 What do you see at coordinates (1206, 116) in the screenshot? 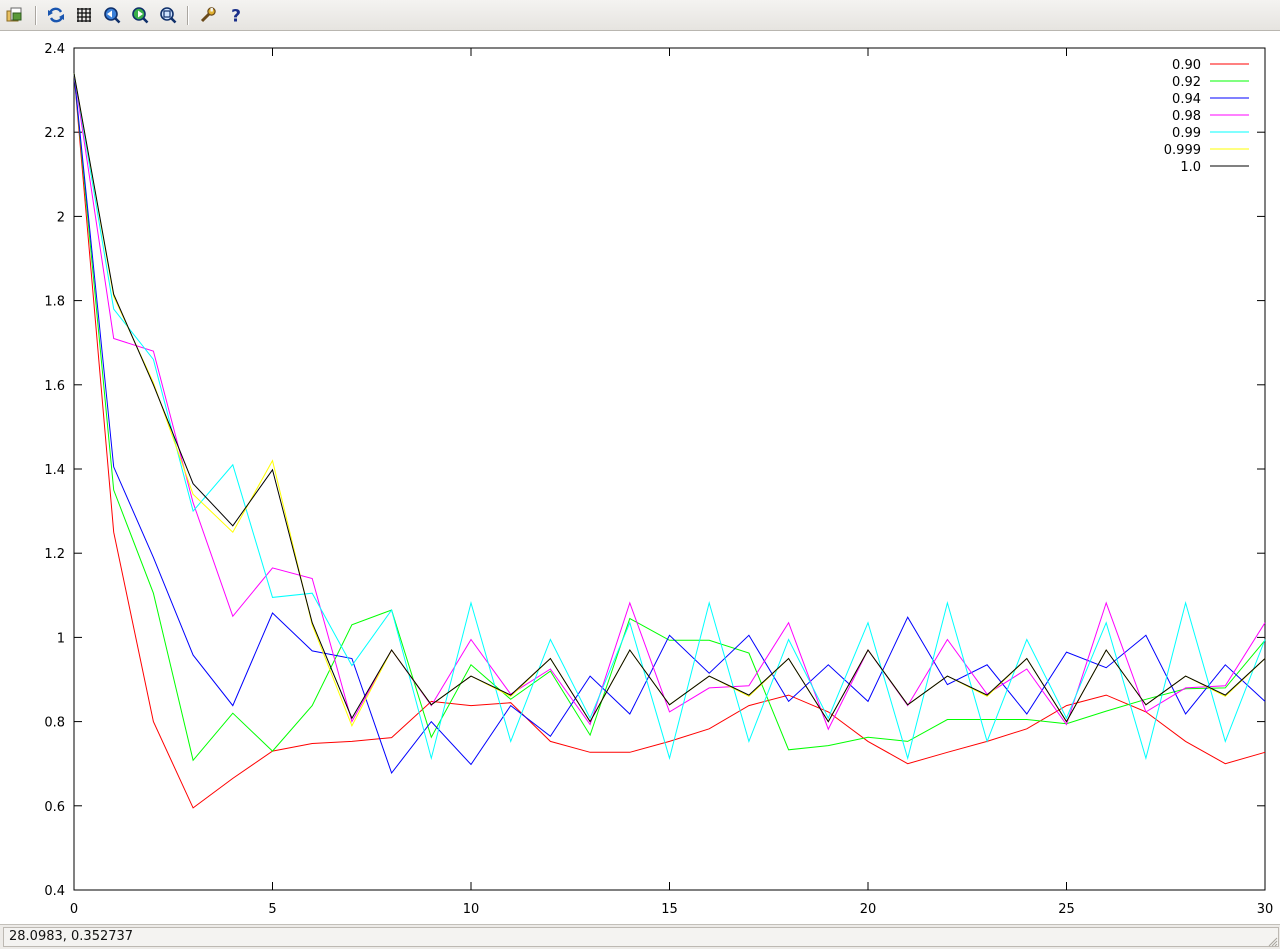
I see `legend: 0.90 0.92 0.94 0.98 0.99 0.999 1.0` at bounding box center [1206, 116].